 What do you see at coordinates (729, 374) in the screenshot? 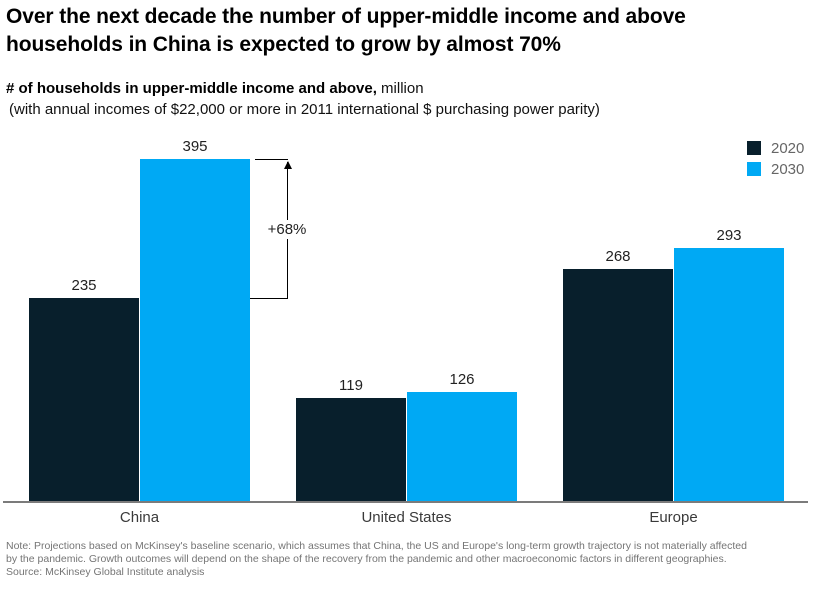
I see `bar-europe-2030` at bounding box center [729, 374].